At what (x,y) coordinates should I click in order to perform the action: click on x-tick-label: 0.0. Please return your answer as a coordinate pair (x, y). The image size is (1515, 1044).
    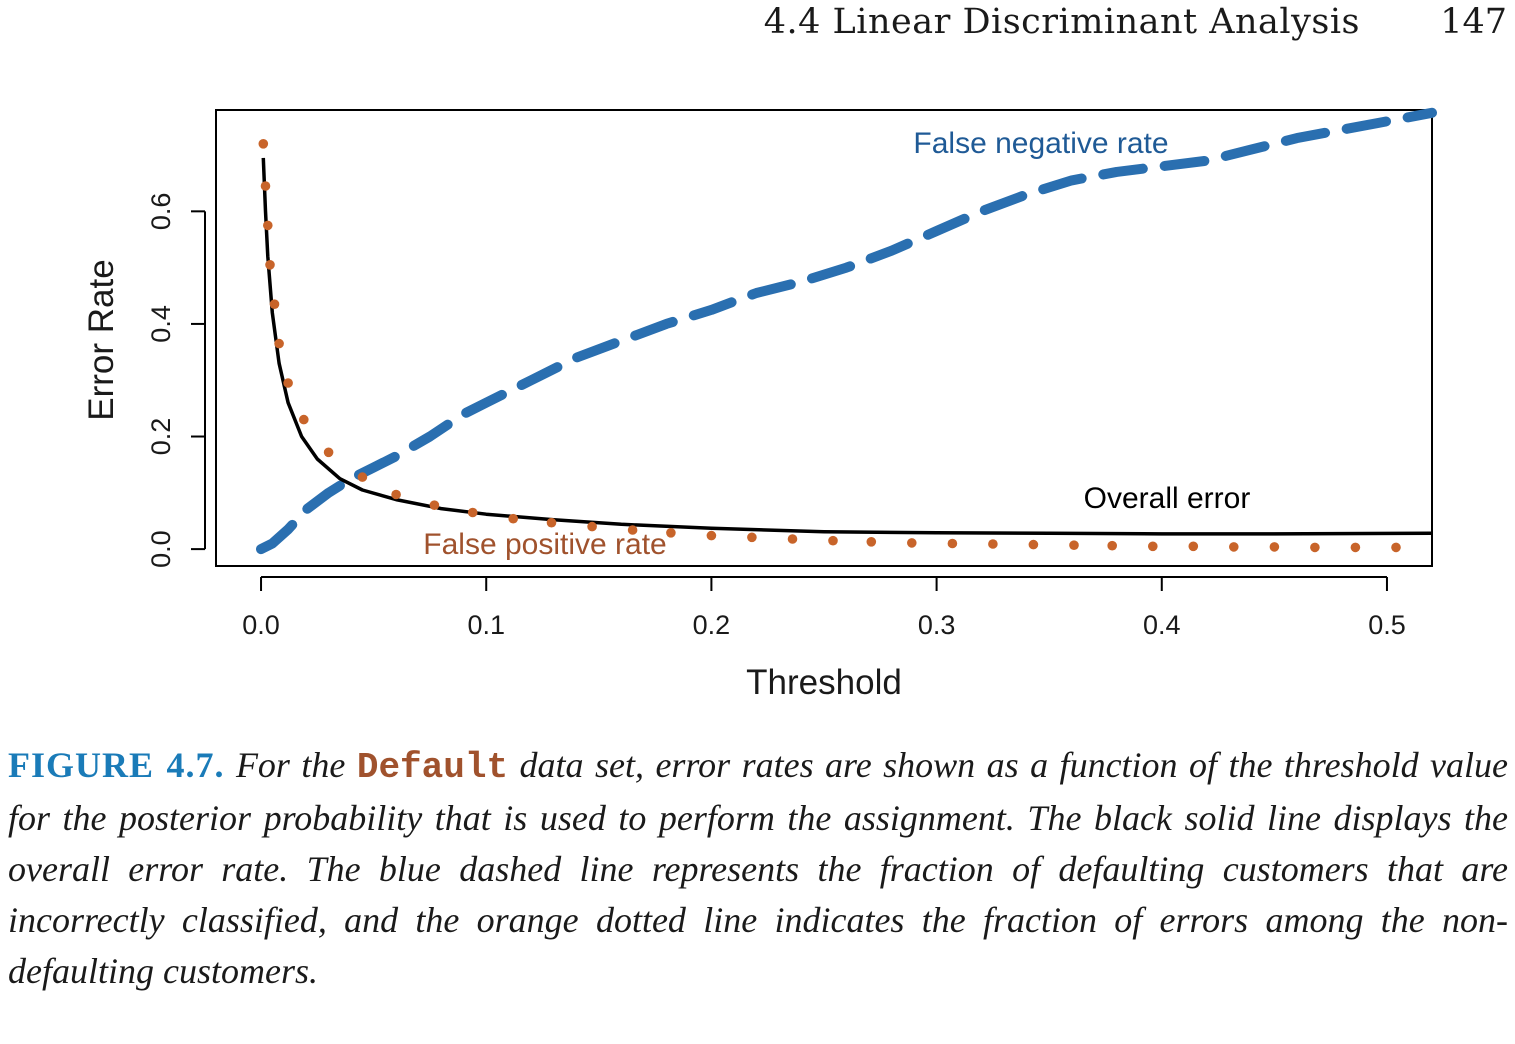
    Looking at the image, I should click on (261, 625).